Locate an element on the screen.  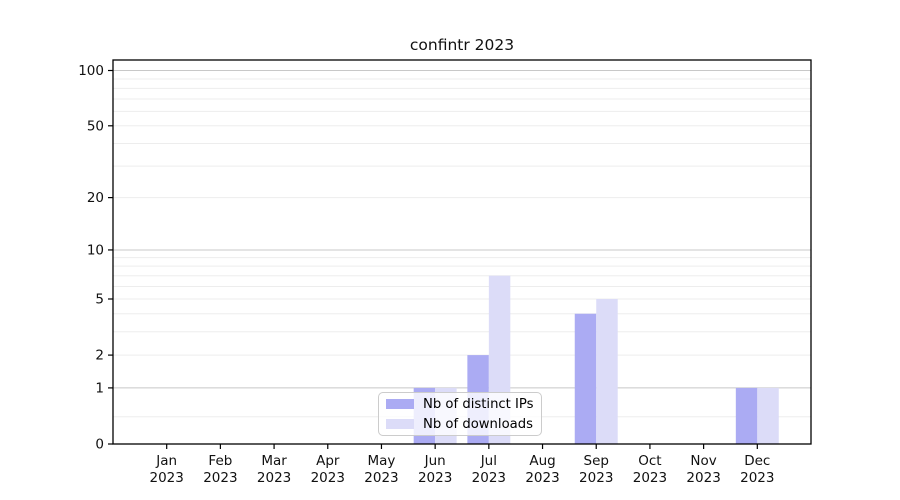
y-tick-label: 1 is located at coordinates (99, 388).